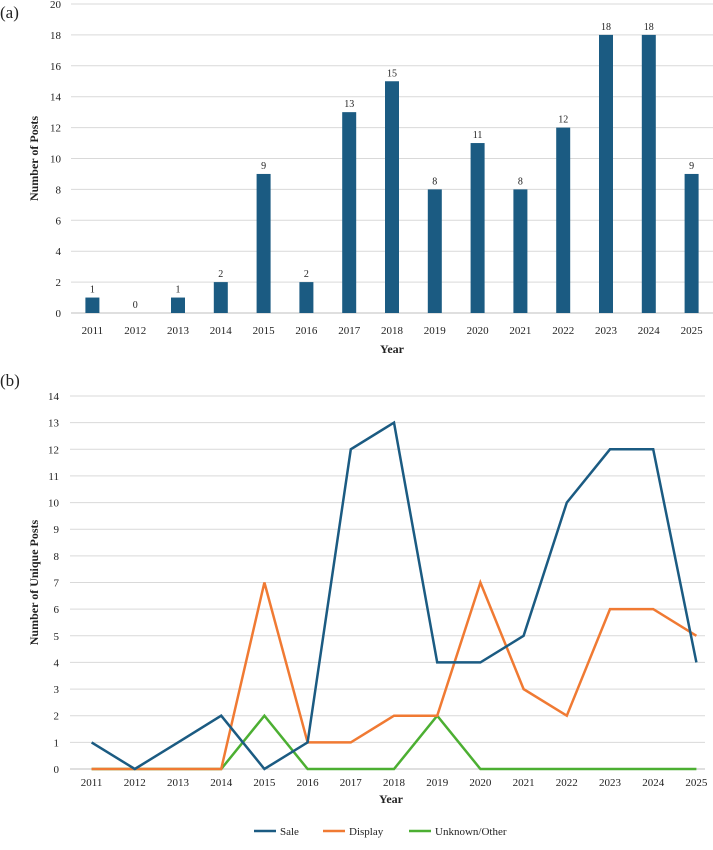 This screenshot has height=850, width=713. I want to click on x-tick-label: 2021, so click(520, 331).